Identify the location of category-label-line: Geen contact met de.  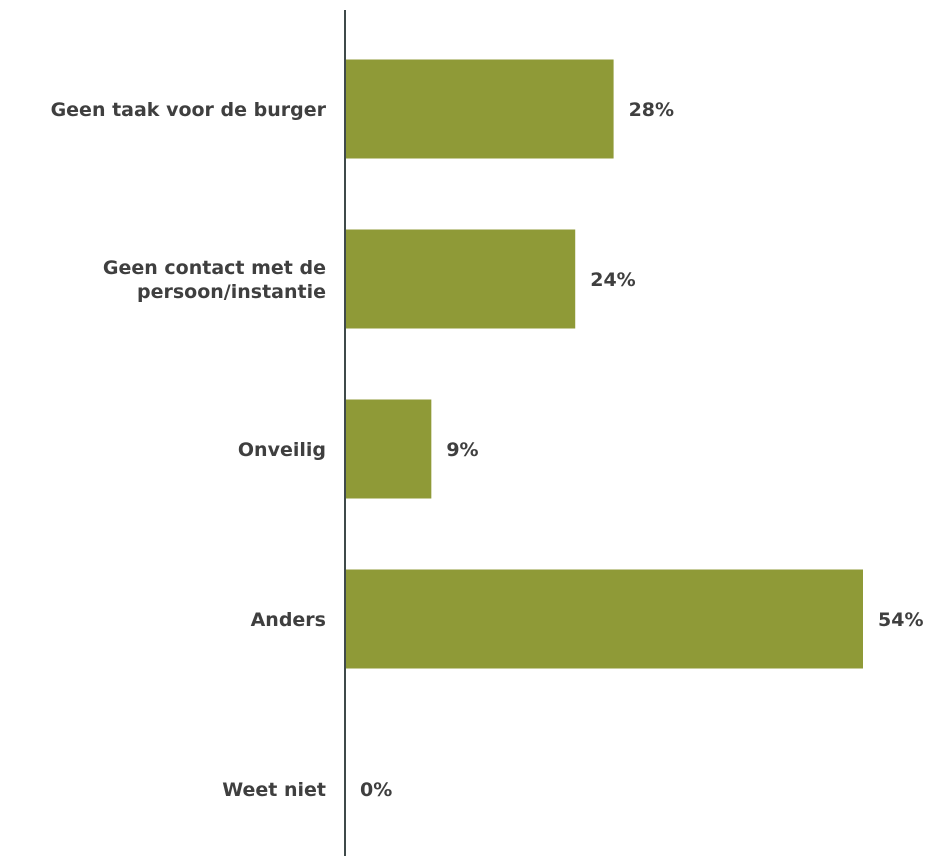
(214, 268).